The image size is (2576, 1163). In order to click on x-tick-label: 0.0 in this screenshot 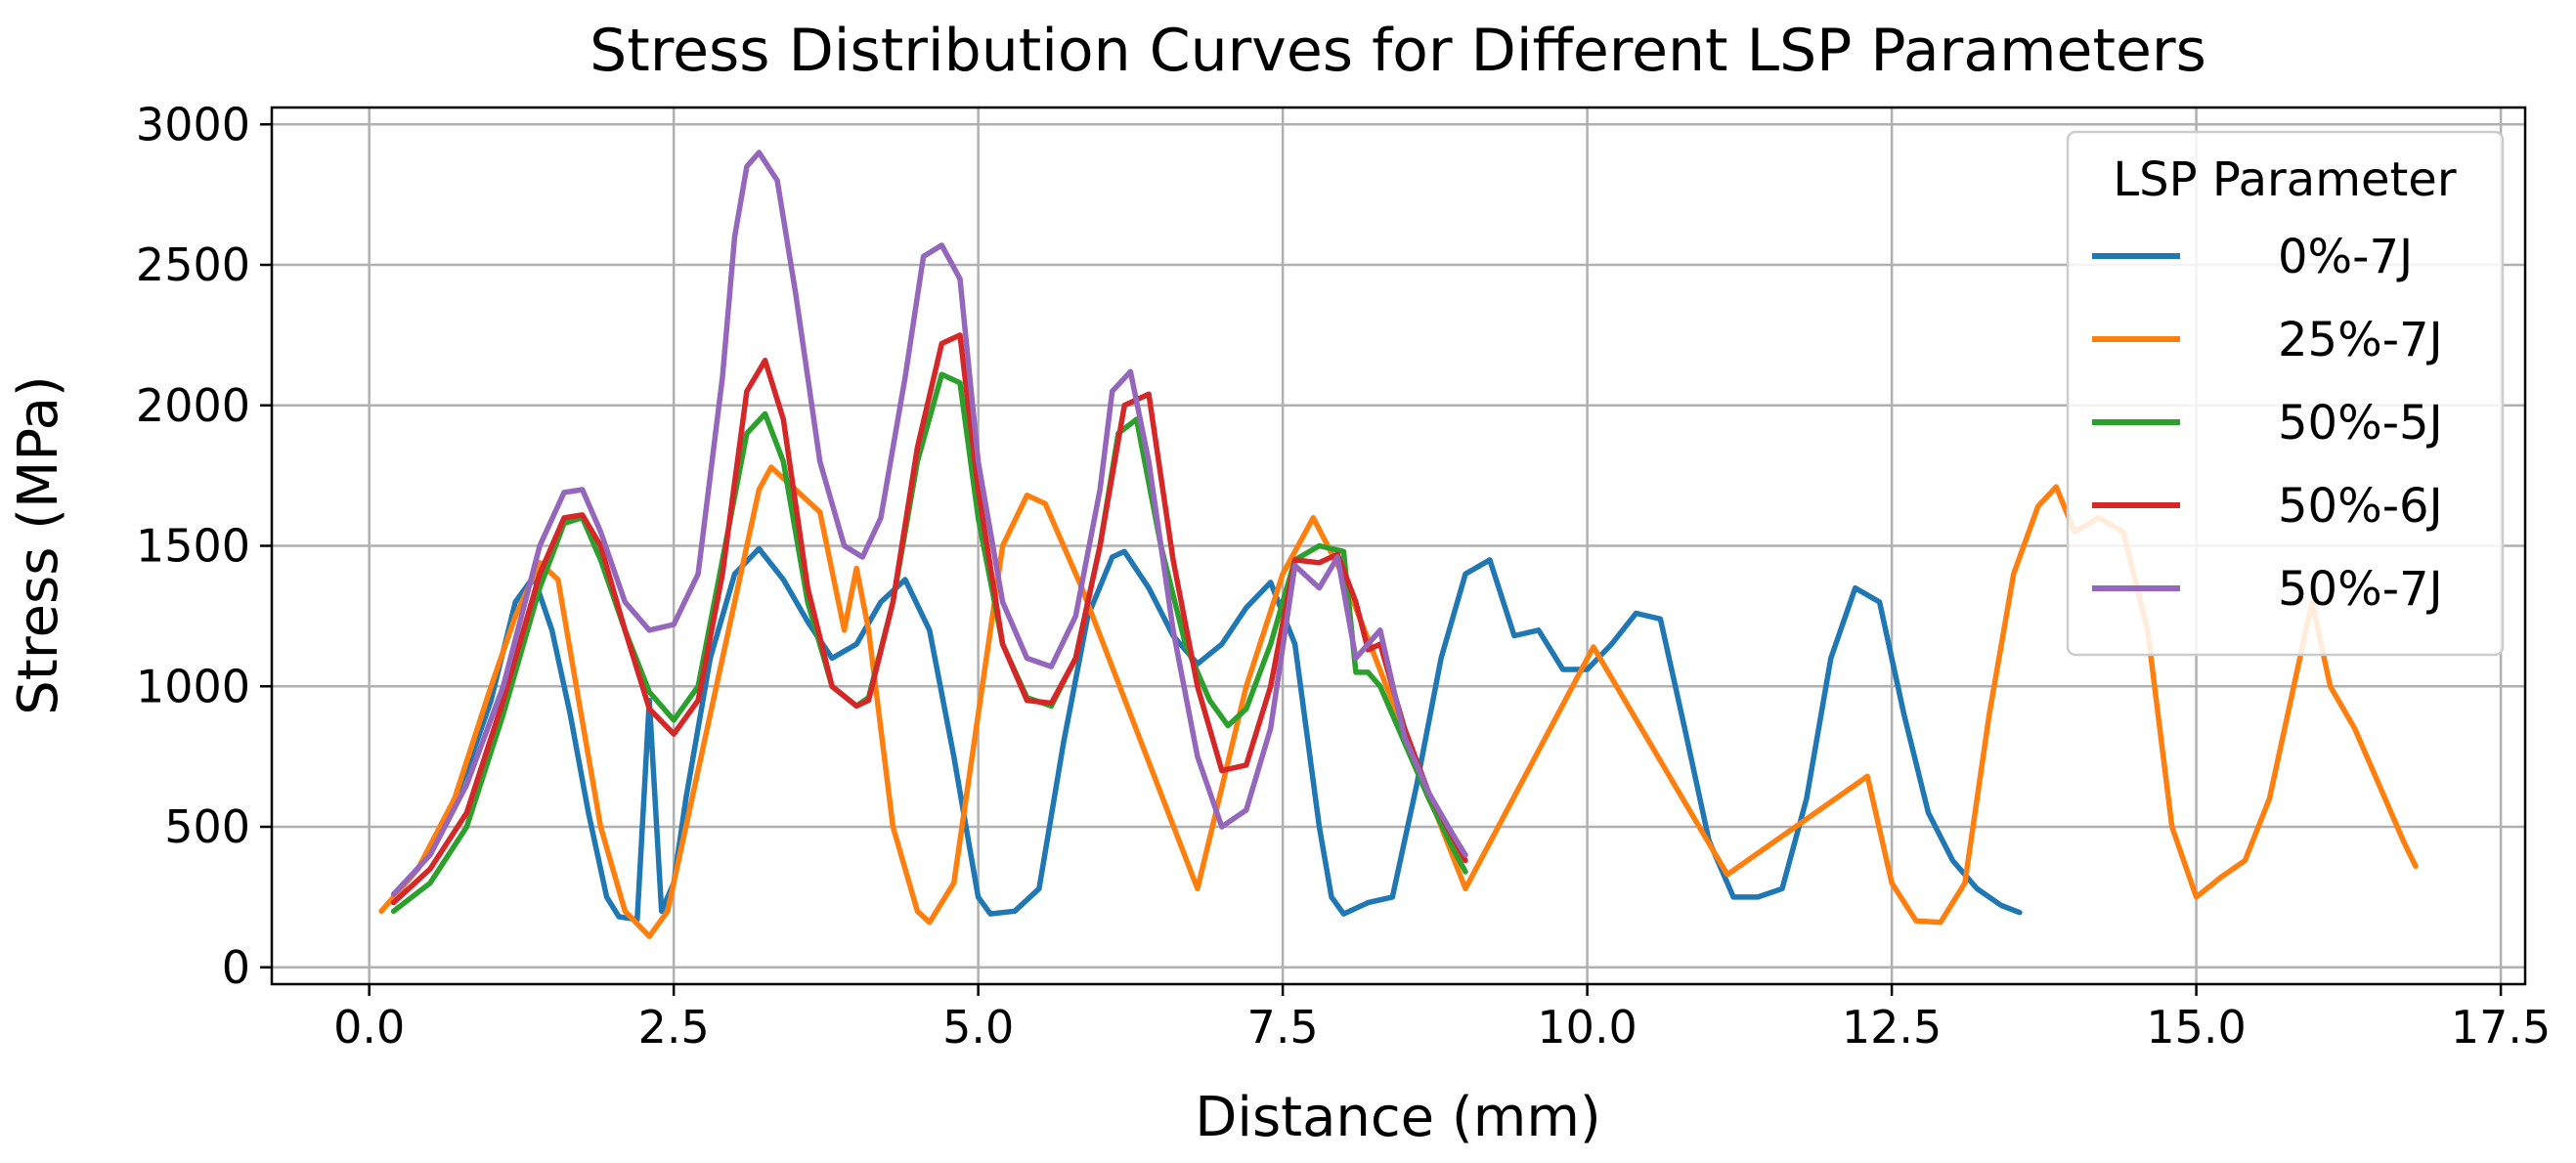, I will do `click(369, 1027)`.